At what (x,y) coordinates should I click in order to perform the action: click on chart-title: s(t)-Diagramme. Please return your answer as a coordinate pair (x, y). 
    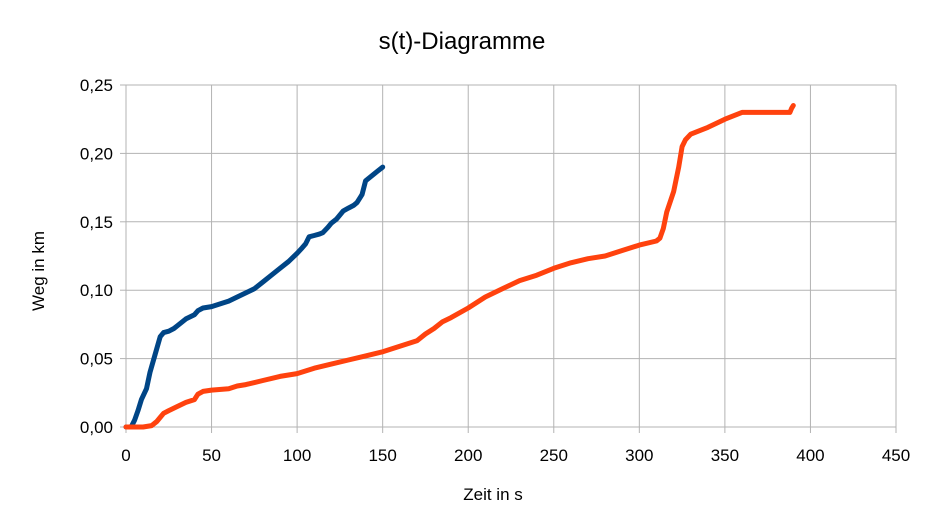
    Looking at the image, I should click on (462, 41).